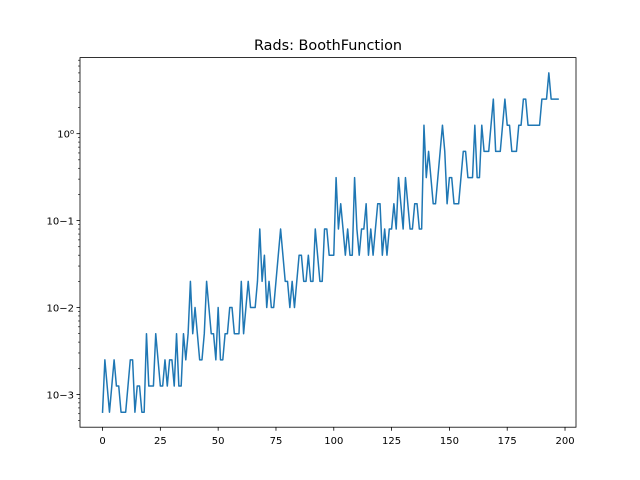 Image resolution: width=640 pixels, height=480 pixels. Describe the element at coordinates (564, 441) in the screenshot. I see `x-tick-label: 200` at that location.